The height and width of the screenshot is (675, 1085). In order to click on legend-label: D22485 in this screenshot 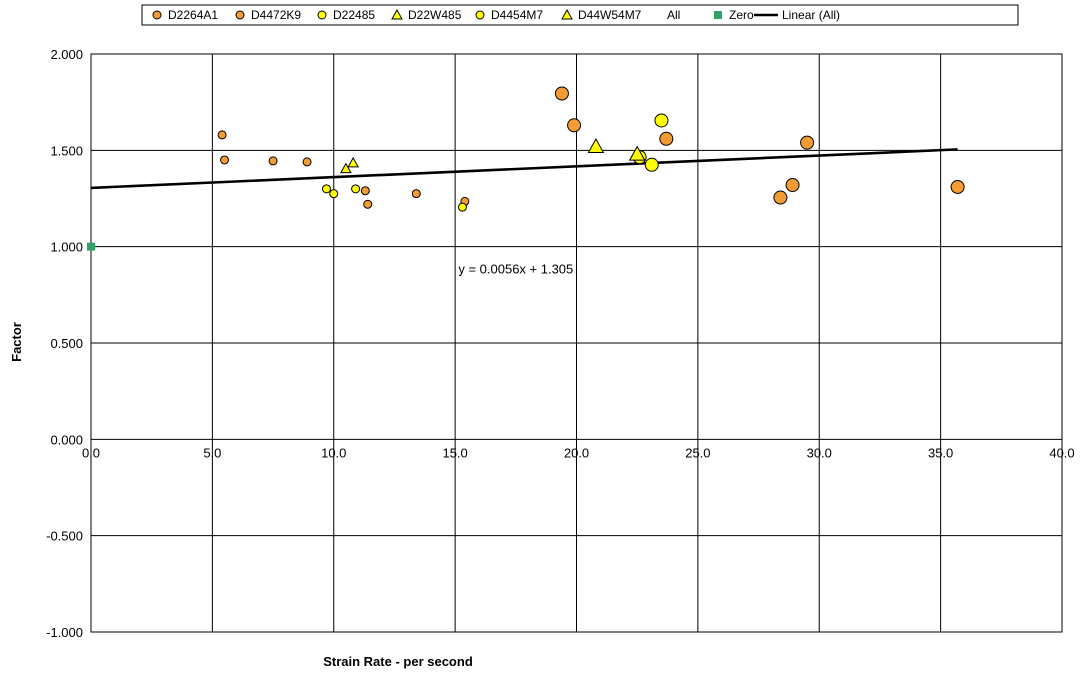, I will do `click(354, 15)`.